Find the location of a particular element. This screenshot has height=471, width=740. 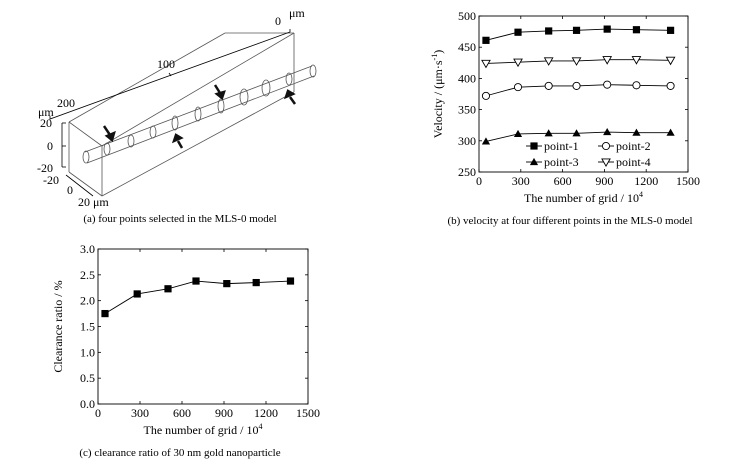

label-top-unit: μm is located at coordinates (297, 13).